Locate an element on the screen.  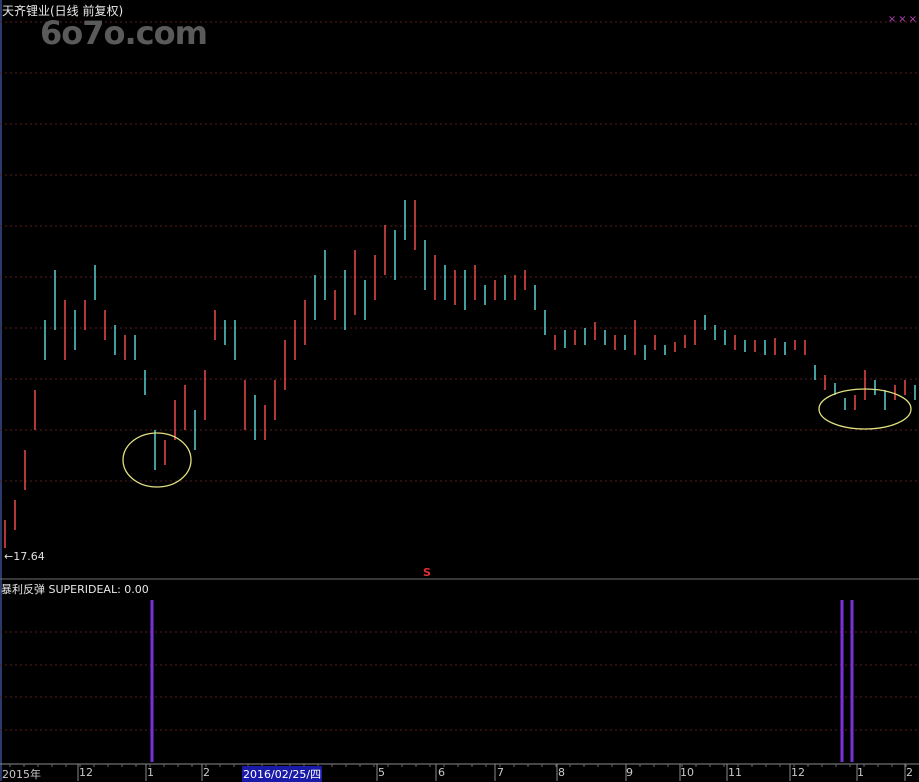
x-label: 9 is located at coordinates (629, 772).